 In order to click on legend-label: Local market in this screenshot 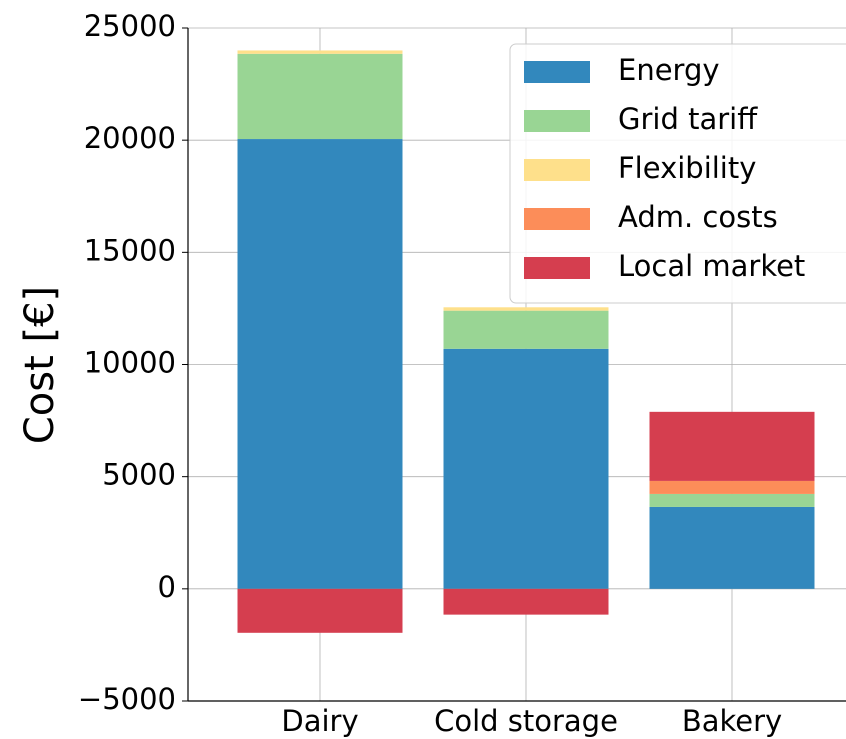, I will do `click(711, 266)`.